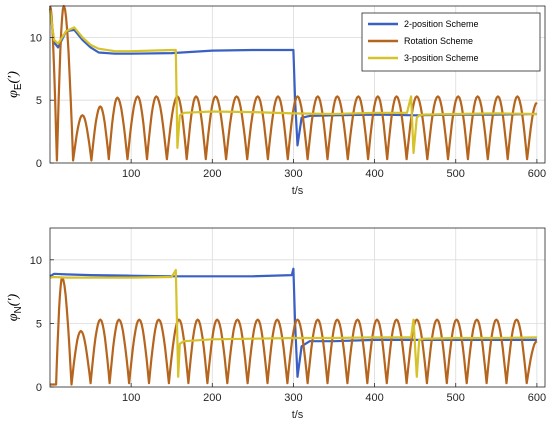 This screenshot has width=550, height=426. I want to click on legend-label: Rotation Scheme, so click(438, 41).